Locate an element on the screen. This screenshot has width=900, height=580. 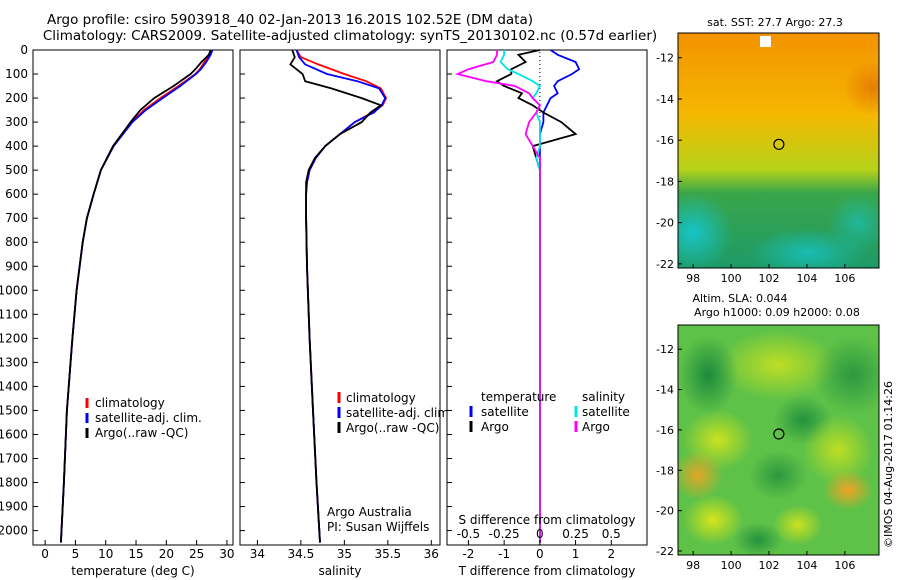
s-argo-line is located at coordinates (497, 296).